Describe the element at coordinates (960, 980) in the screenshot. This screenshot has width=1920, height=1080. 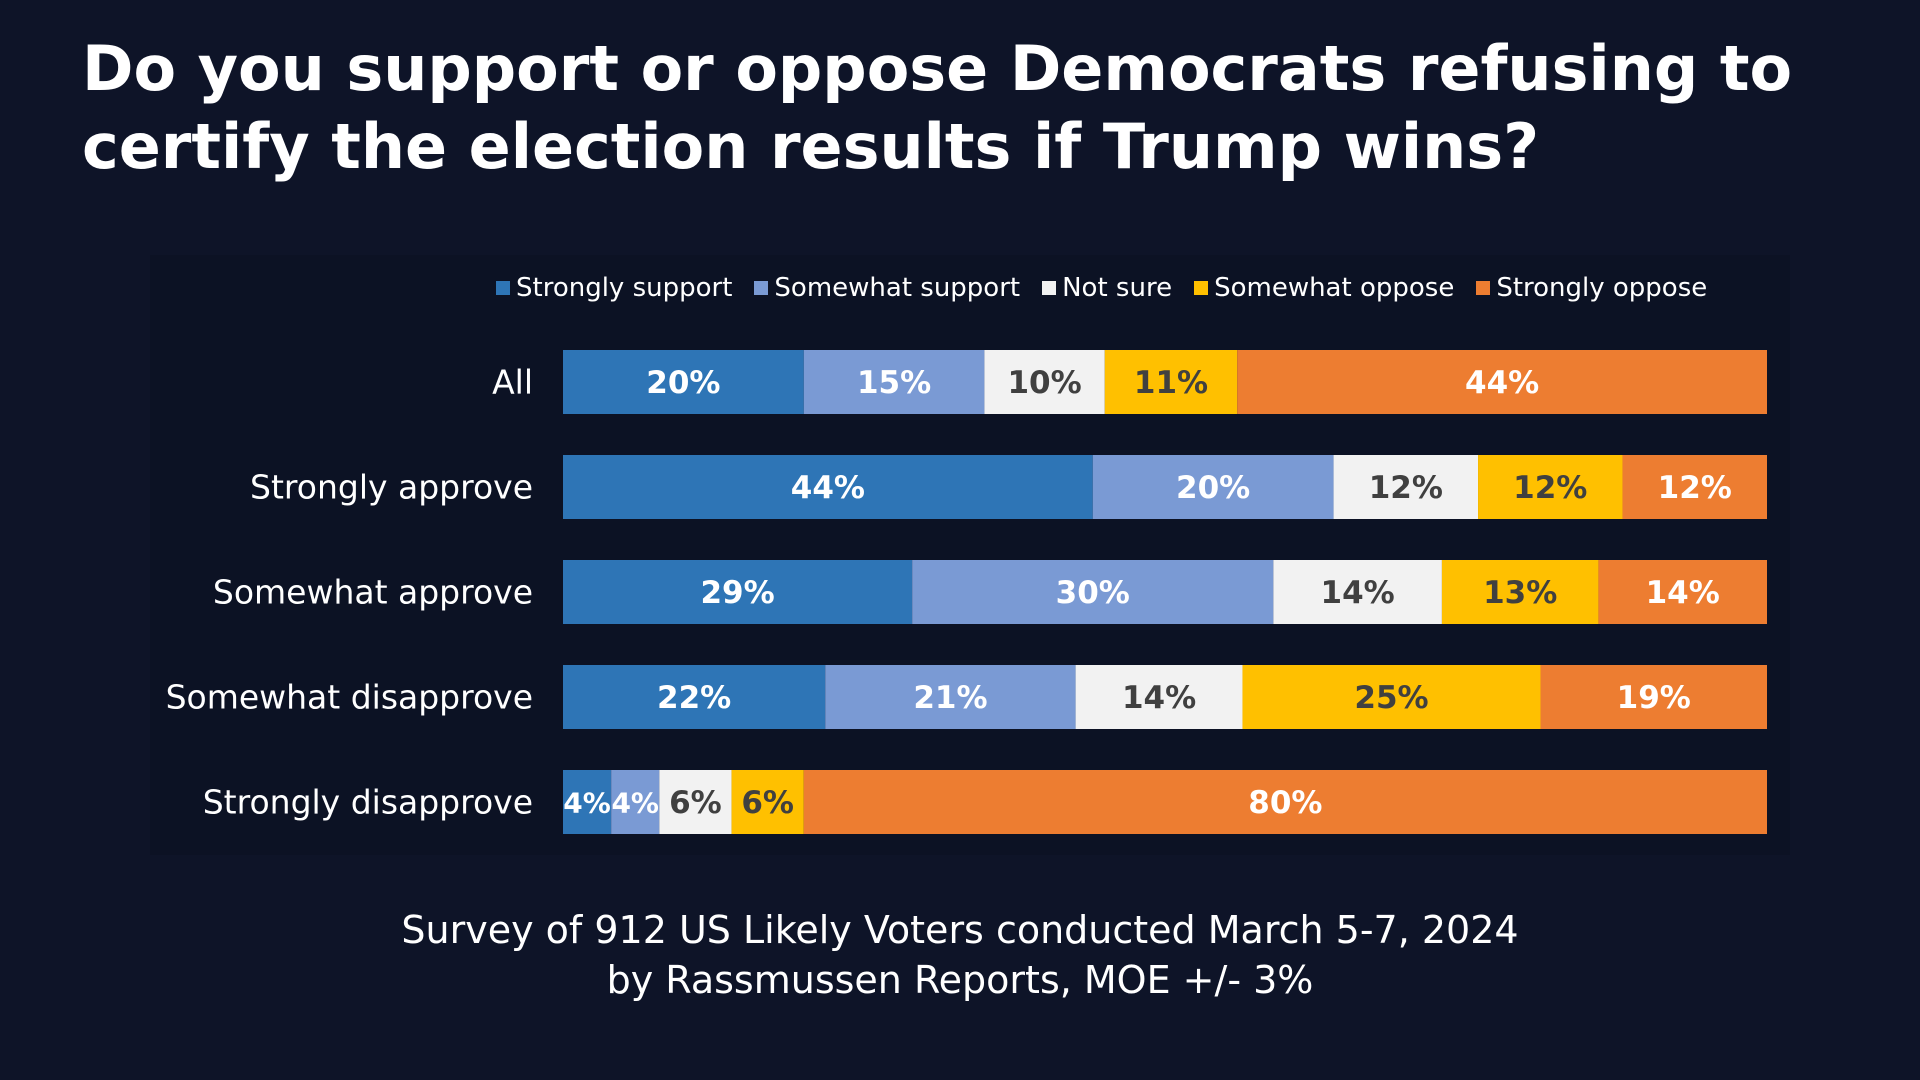
I see `footnote-line-2: by Rassmussen Reports, MOE +/- 3%` at that location.